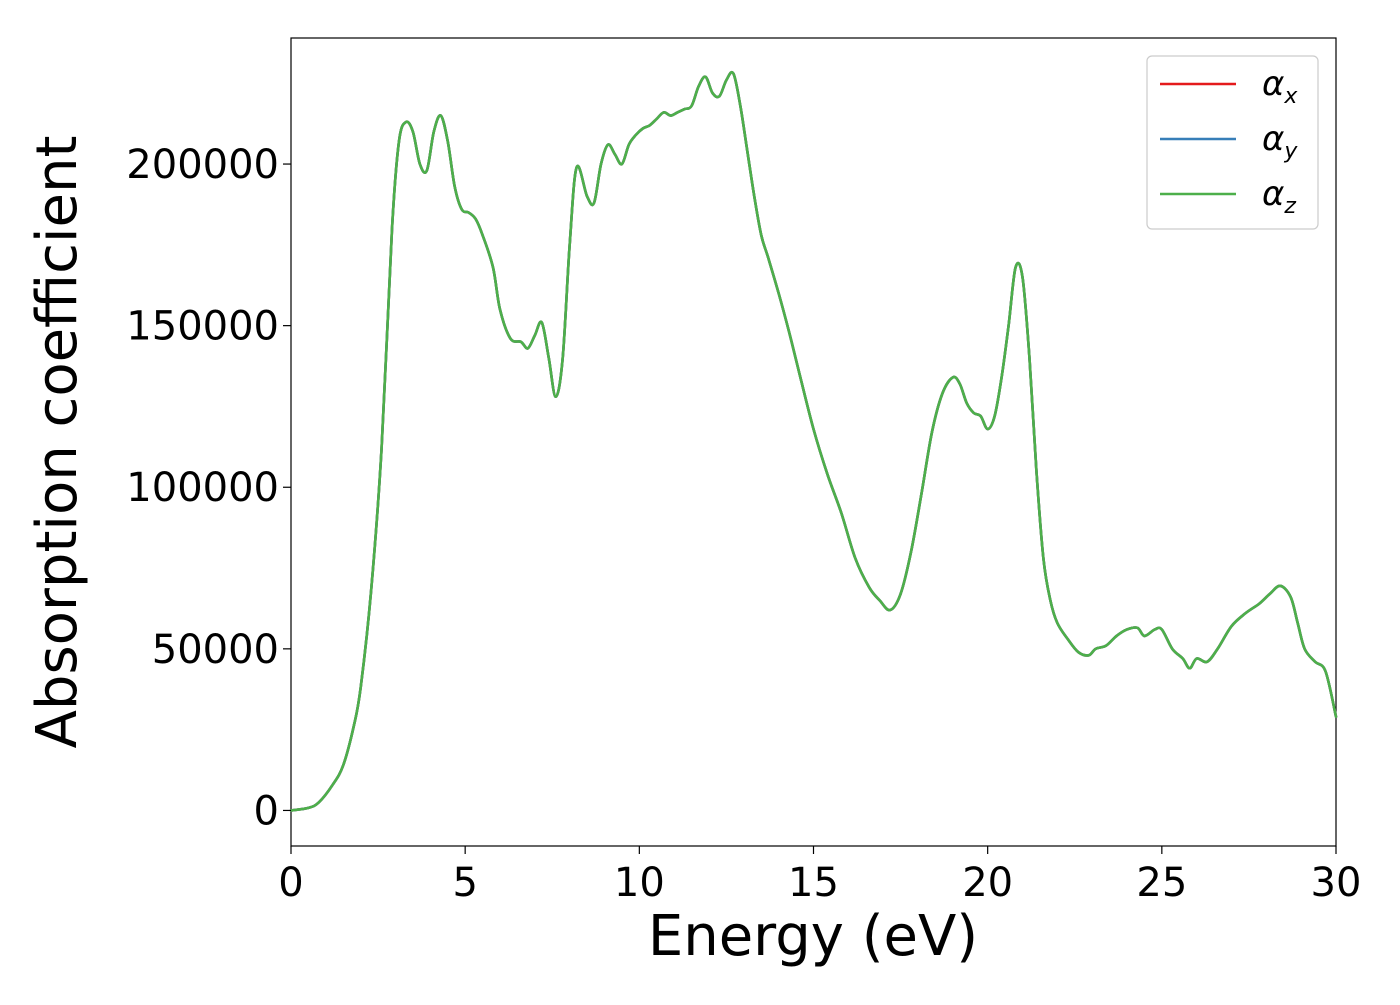 This screenshot has height=1005, width=1400. What do you see at coordinates (1161, 883) in the screenshot?
I see `x-tick-label: 25` at bounding box center [1161, 883].